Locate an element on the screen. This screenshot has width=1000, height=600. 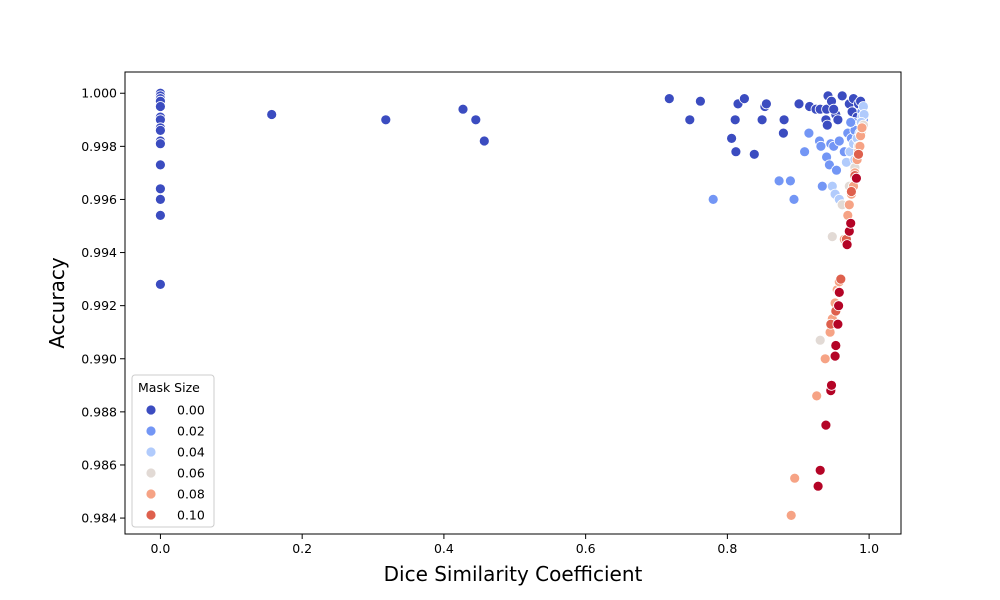
x-tick-label: 0.2 is located at coordinates (302, 548).